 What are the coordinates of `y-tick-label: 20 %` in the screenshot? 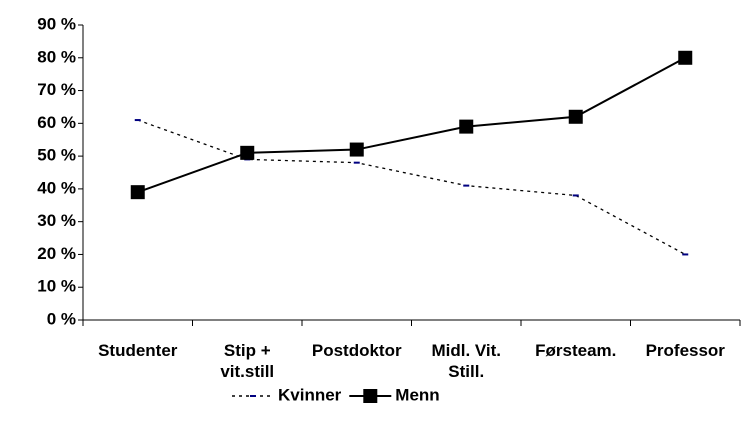 It's located at (56, 253).